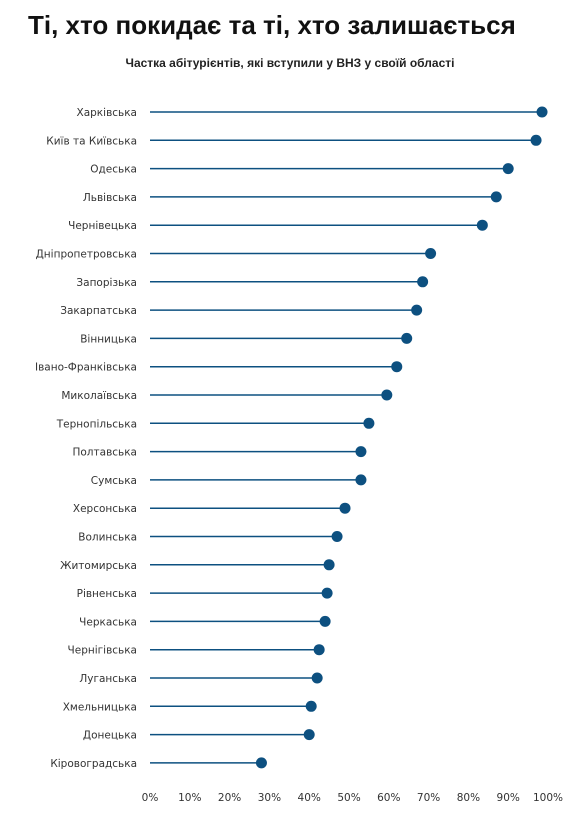 The height and width of the screenshot is (823, 580). I want to click on x-tick-label: 10%, so click(189, 798).